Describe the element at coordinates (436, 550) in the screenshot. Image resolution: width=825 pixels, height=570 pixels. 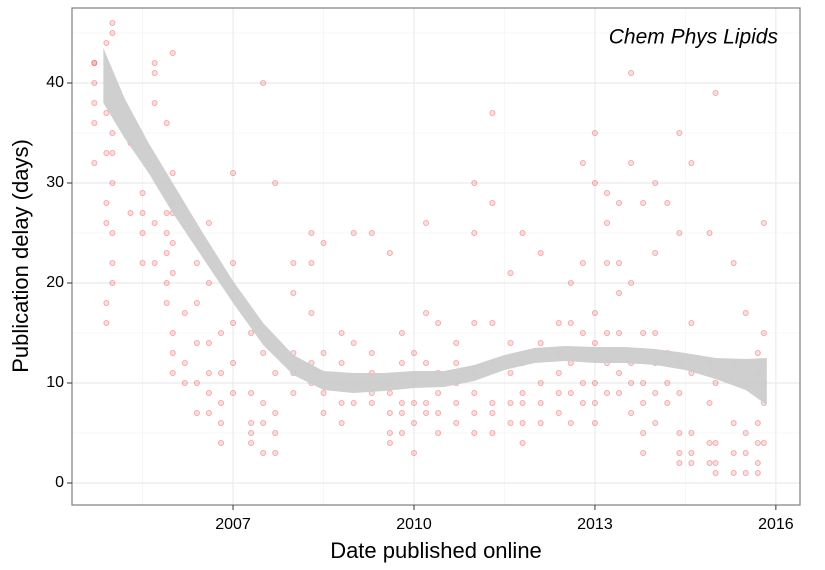
I see `x-axis-title: Date published online` at that location.